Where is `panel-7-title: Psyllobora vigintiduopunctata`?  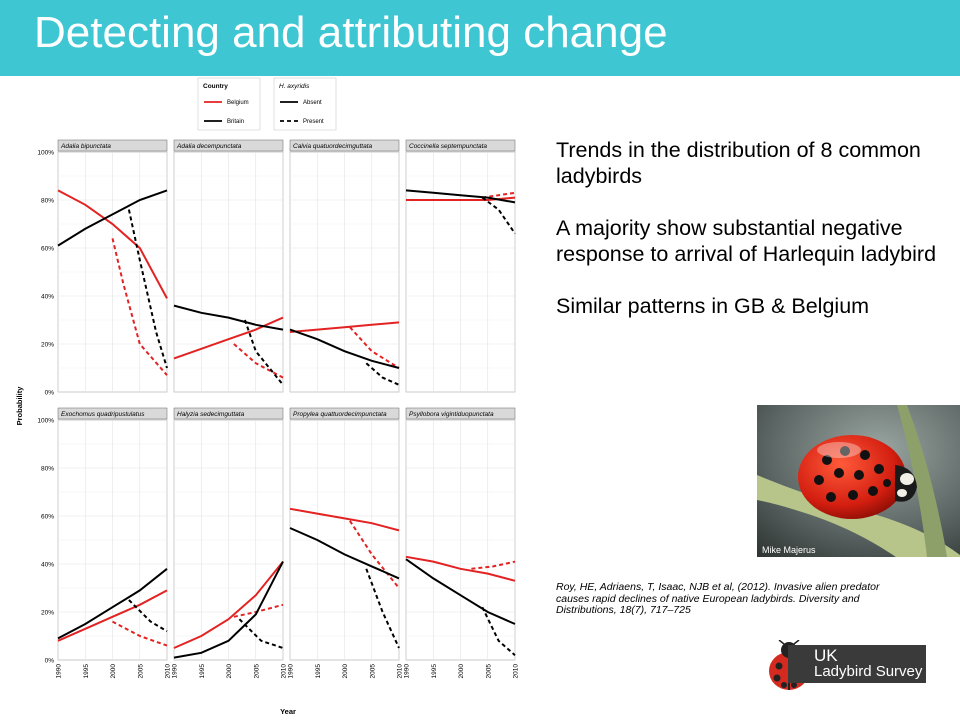 panel-7-title: Psyllobora vigintiduopunctata is located at coordinates (451, 414).